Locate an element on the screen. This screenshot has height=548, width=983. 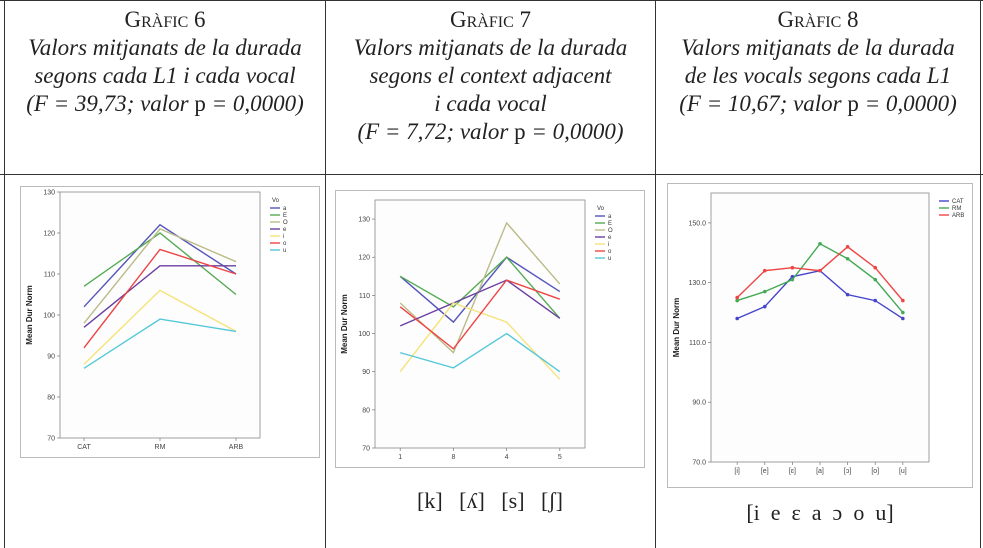
series-line-e is located at coordinates (480, 303).